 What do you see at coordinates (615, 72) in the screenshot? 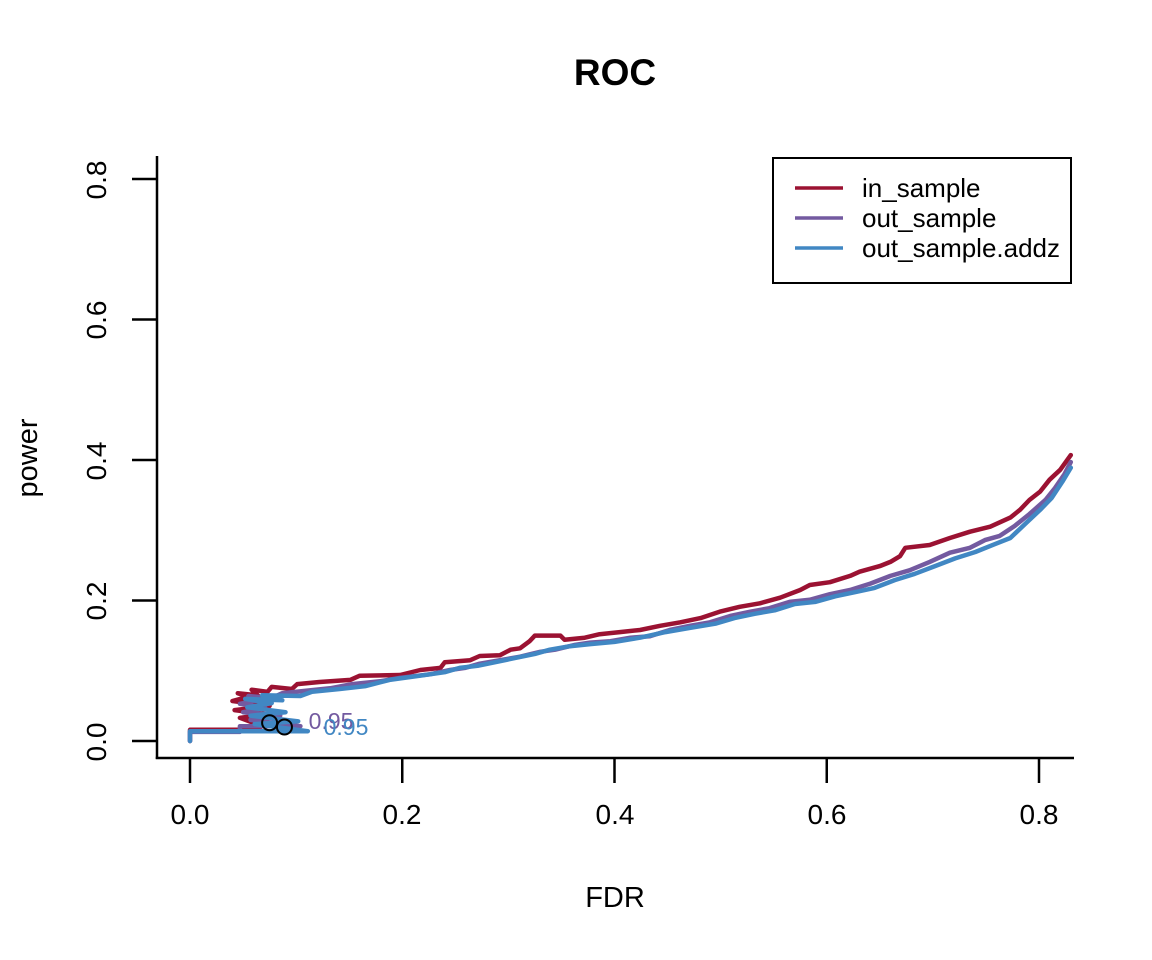
I see `chart-title: ROC` at bounding box center [615, 72].